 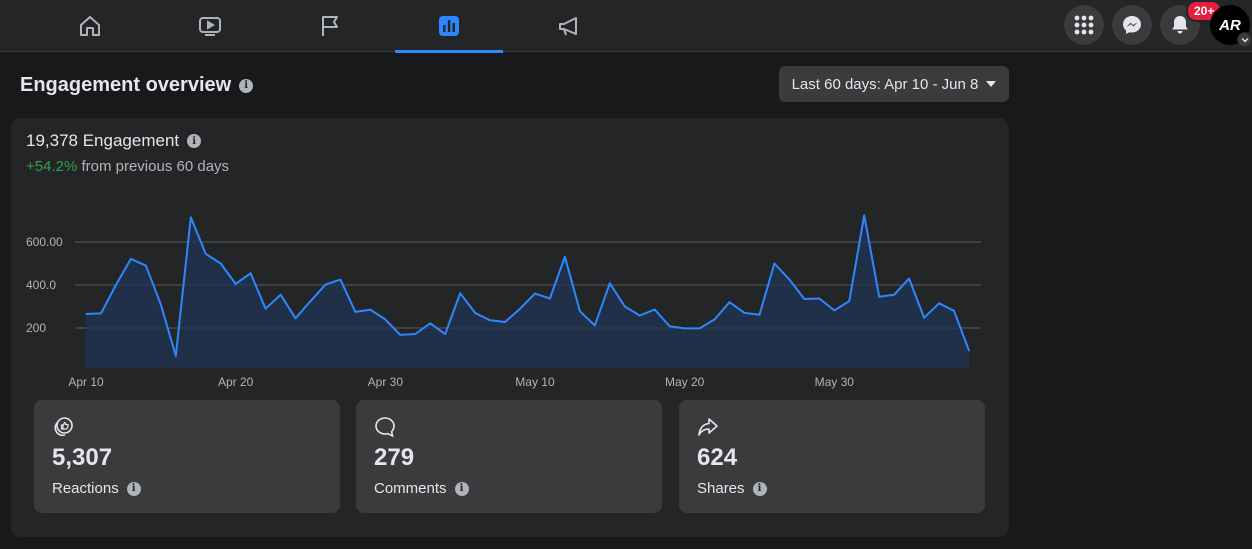 I want to click on shares-label: Shares, so click(x=721, y=488).